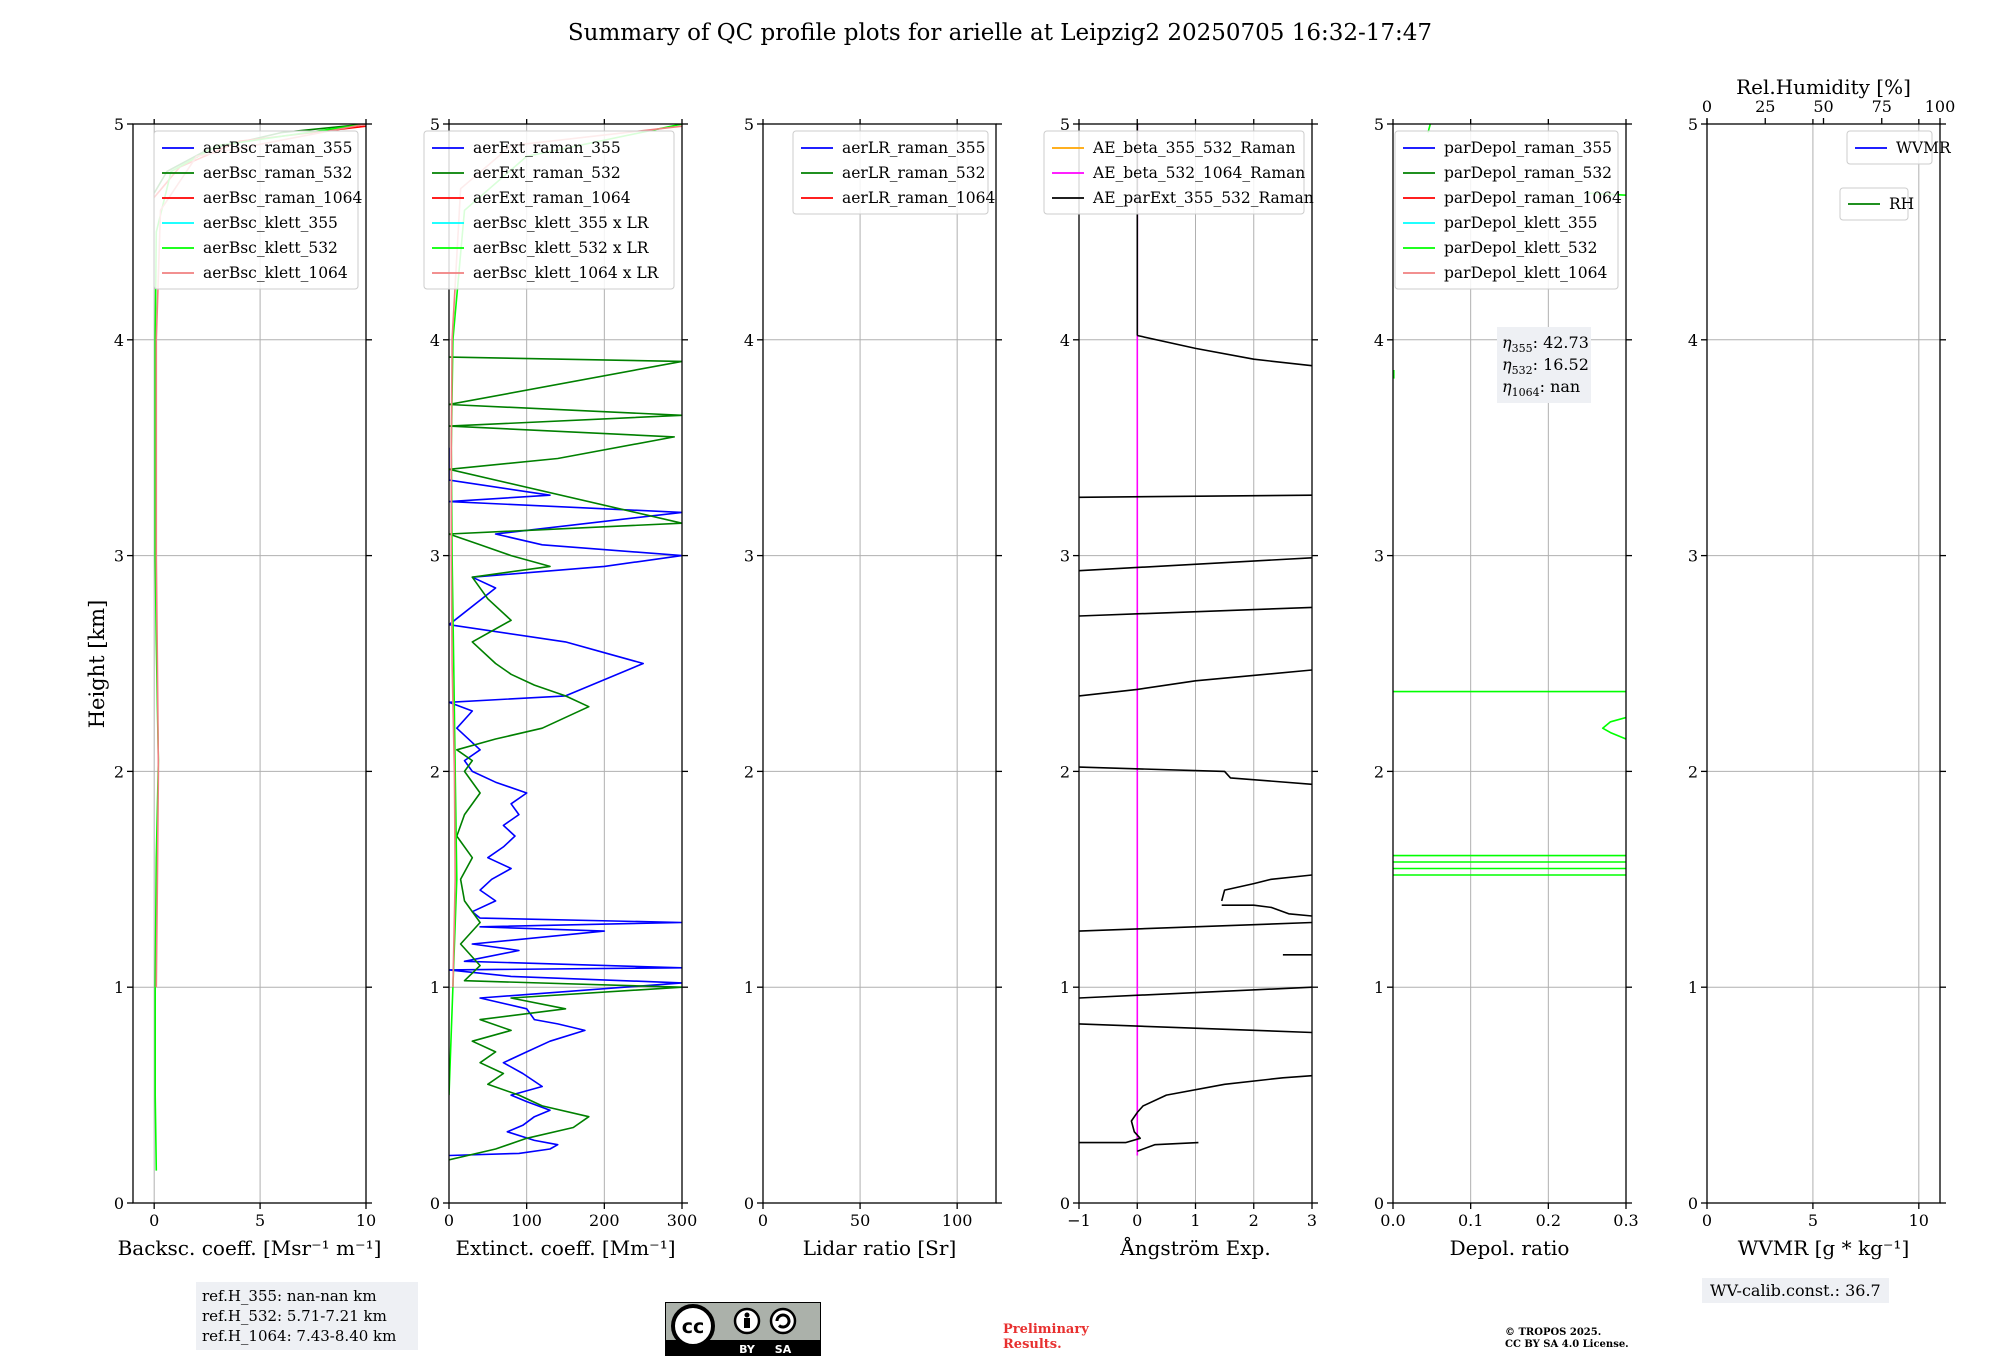 This screenshot has width=2000, height=1360. What do you see at coordinates (1203, 198) in the screenshot?
I see `legend-label: AE_parExt_355_532_Raman` at bounding box center [1203, 198].